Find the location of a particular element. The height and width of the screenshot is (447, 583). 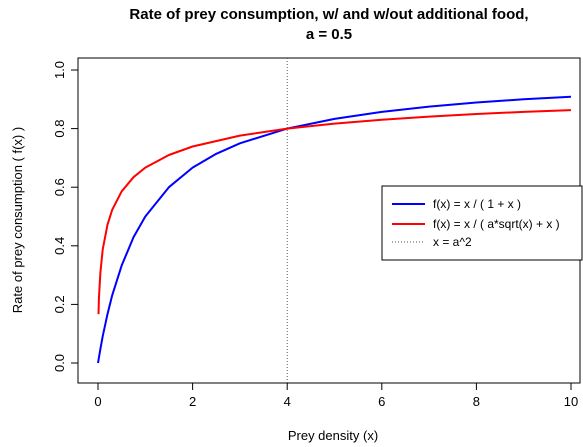

y-tick-label: 0.2 is located at coordinates (59, 304).